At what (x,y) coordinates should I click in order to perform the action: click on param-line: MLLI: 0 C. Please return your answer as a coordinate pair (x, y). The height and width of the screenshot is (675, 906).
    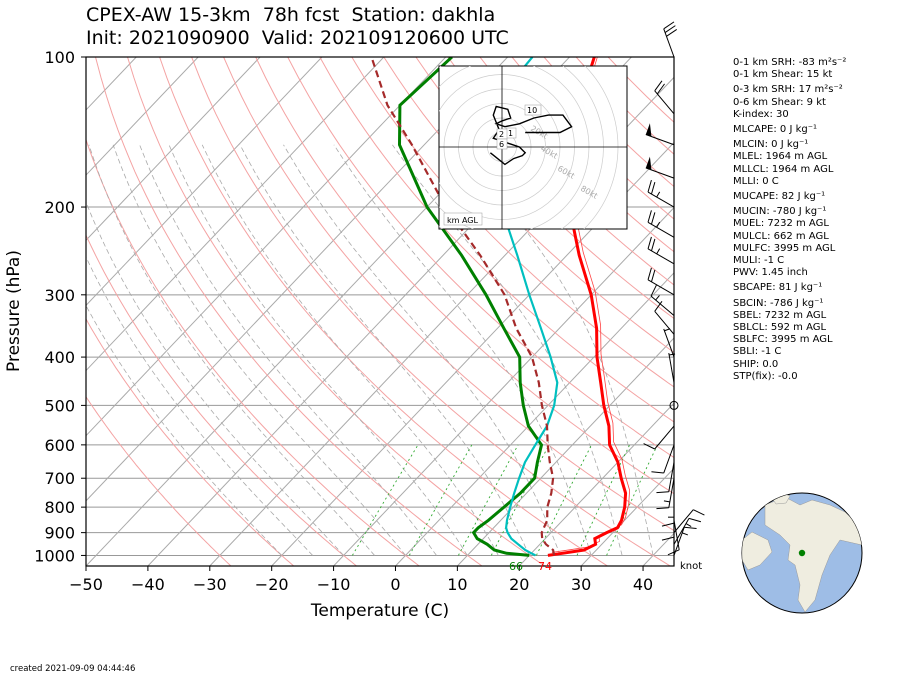
    Looking at the image, I should click on (756, 181).